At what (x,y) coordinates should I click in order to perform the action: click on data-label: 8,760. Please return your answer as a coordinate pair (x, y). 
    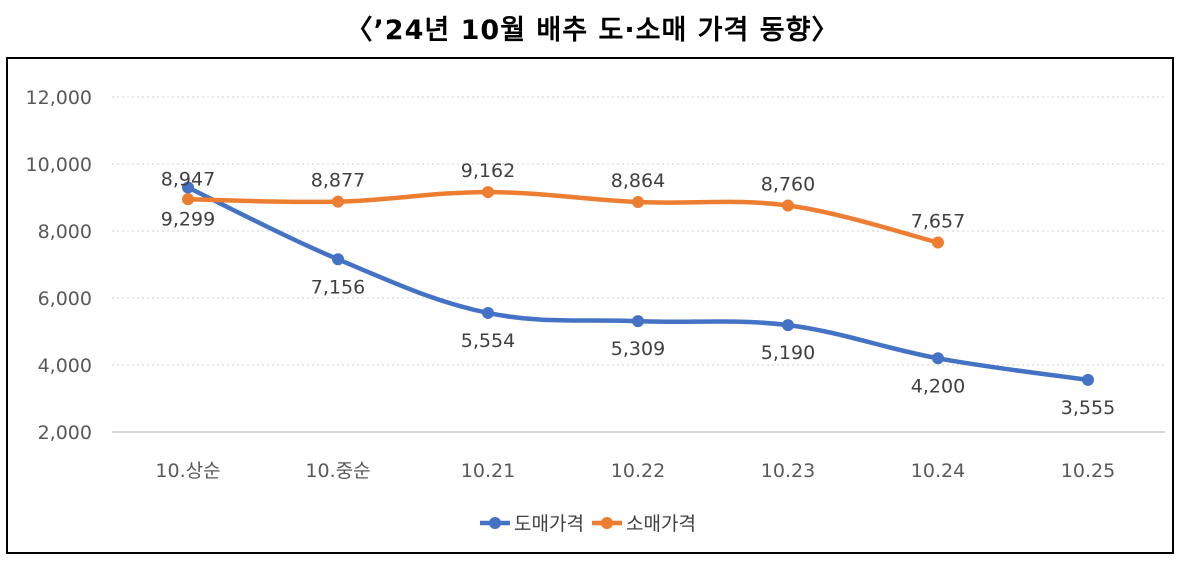
    Looking at the image, I should click on (788, 185).